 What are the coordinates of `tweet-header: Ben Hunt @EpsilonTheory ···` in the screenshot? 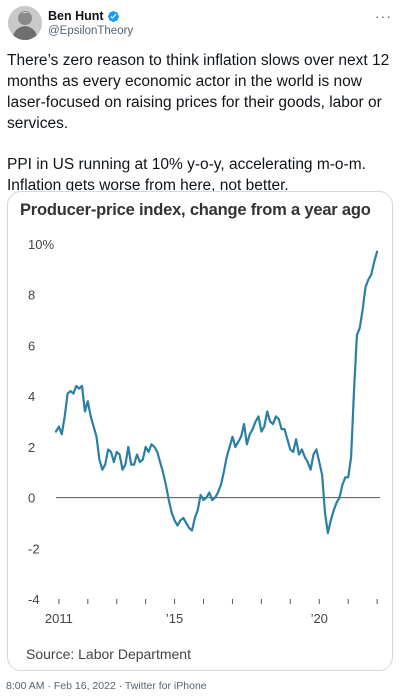 It's located at (200, 23).